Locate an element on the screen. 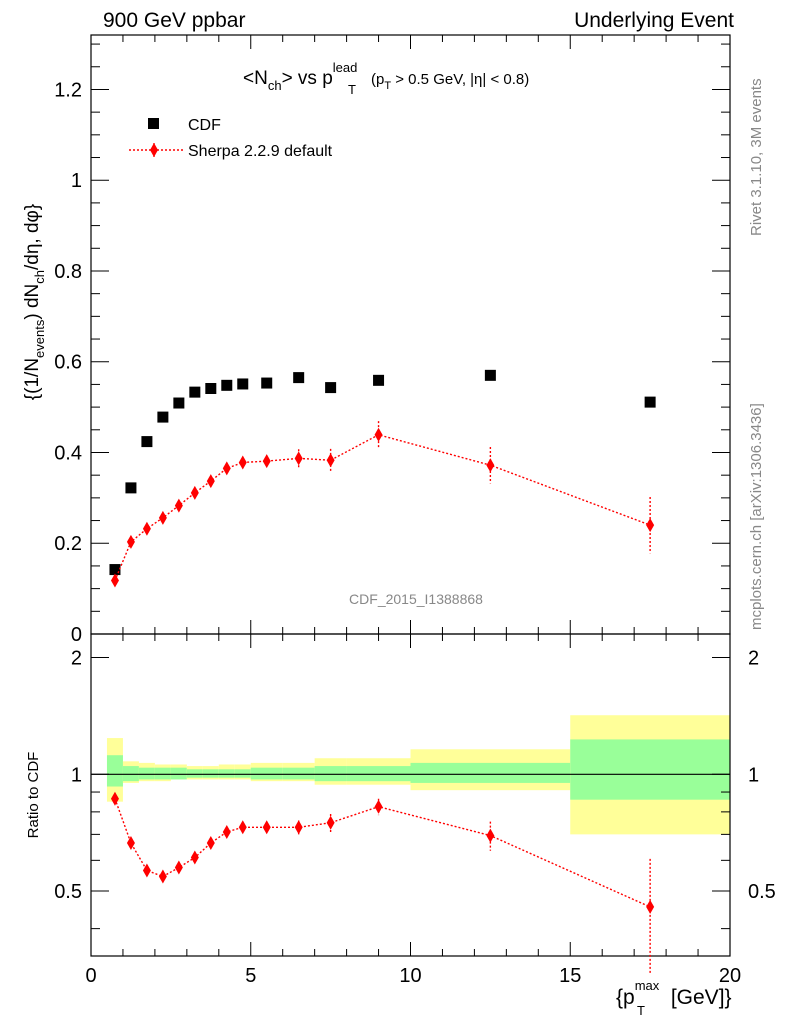 The height and width of the screenshot is (1024, 786). sherpa-ratio-line is located at coordinates (382, 853).